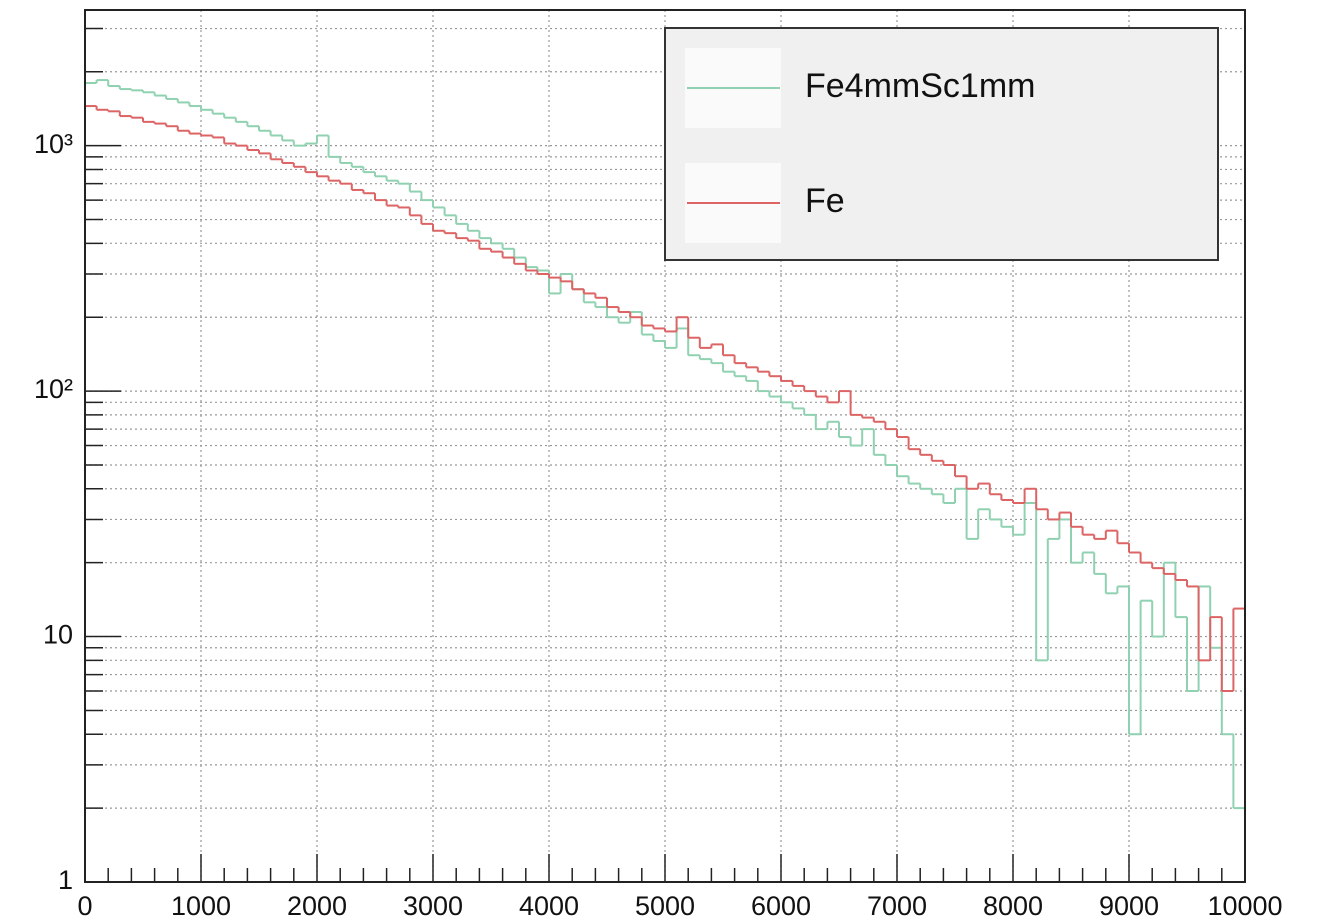  Describe the element at coordinates (53, 144) in the screenshot. I see `y-tick-label: 10³` at that location.